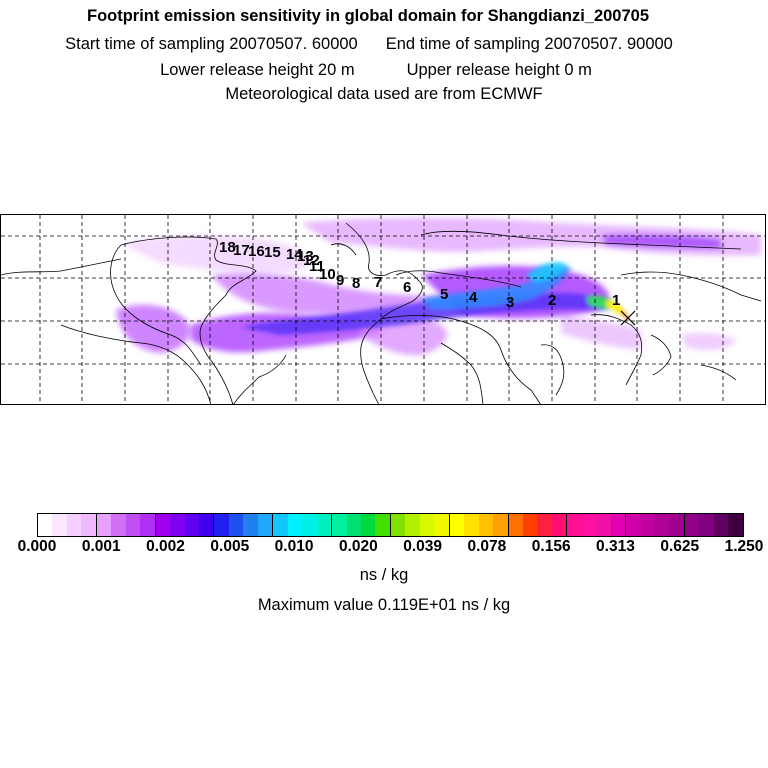 The height and width of the screenshot is (768, 768). I want to click on colorbar-tick-label: 0.002, so click(165, 546).